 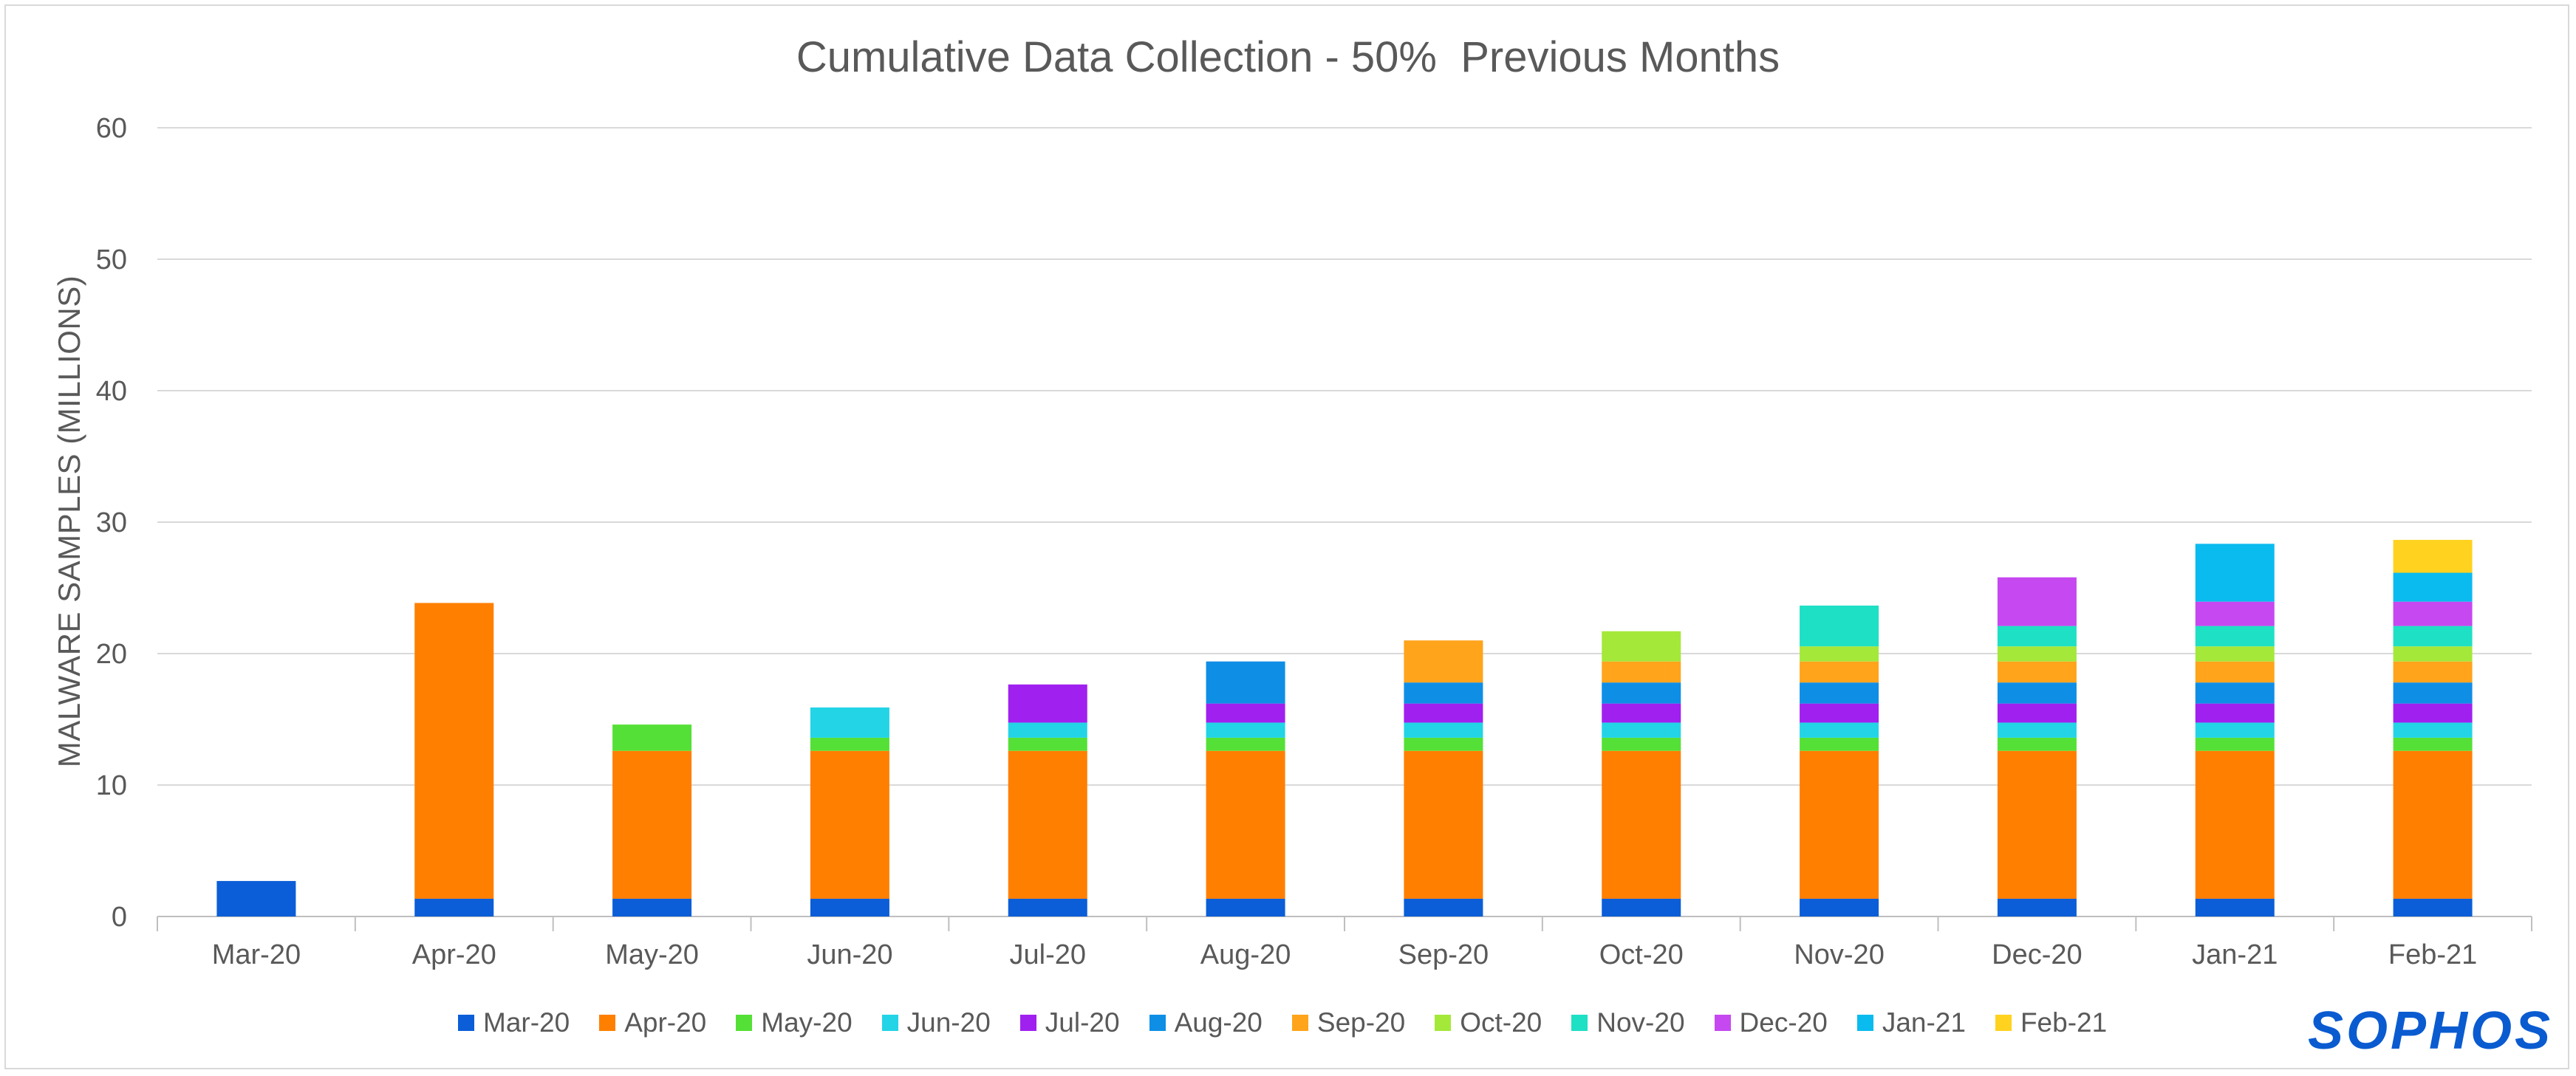 I want to click on legend-item: Jul-20, so click(x=1070, y=1022).